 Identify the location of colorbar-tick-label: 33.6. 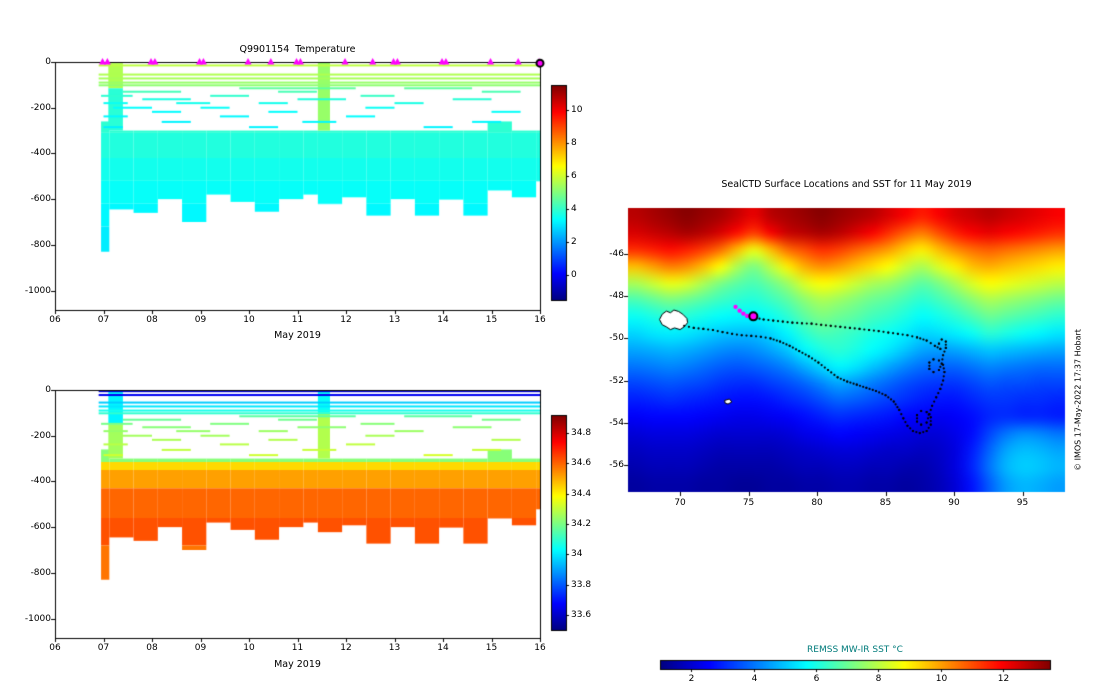
(581, 614).